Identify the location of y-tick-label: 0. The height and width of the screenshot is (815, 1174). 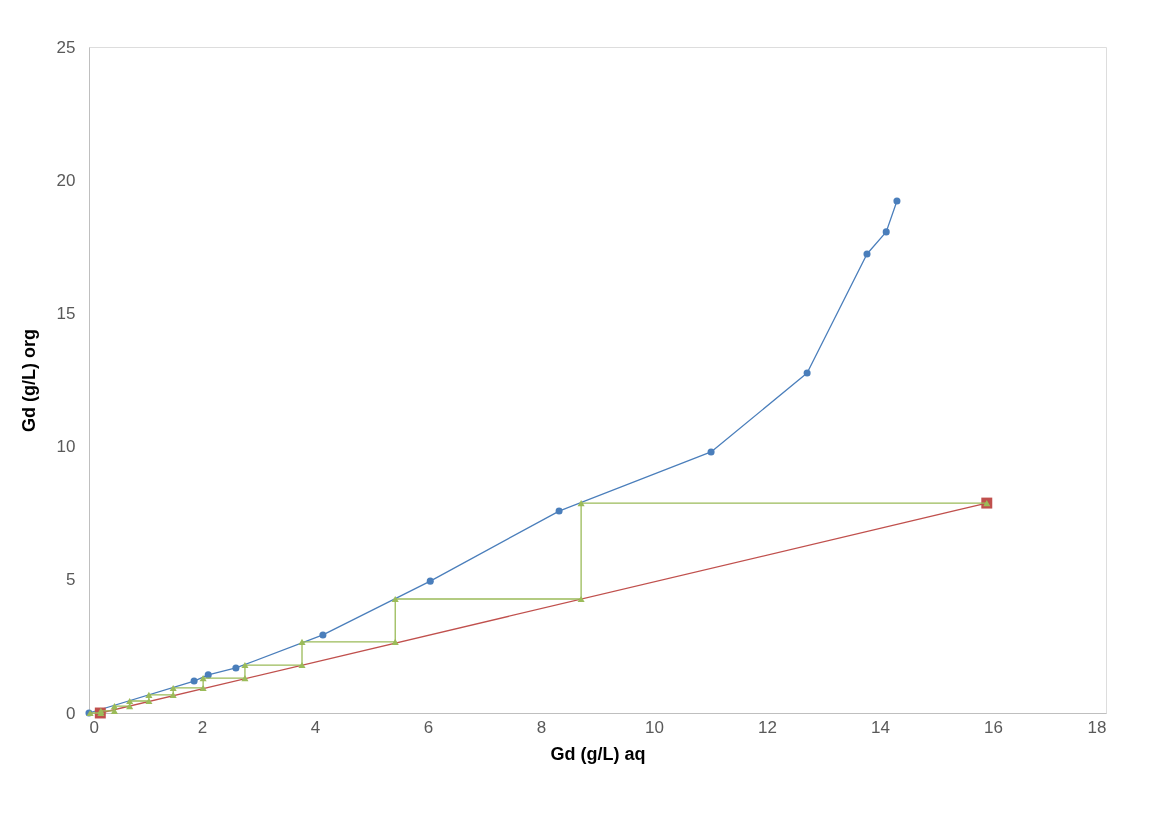
(71, 713).